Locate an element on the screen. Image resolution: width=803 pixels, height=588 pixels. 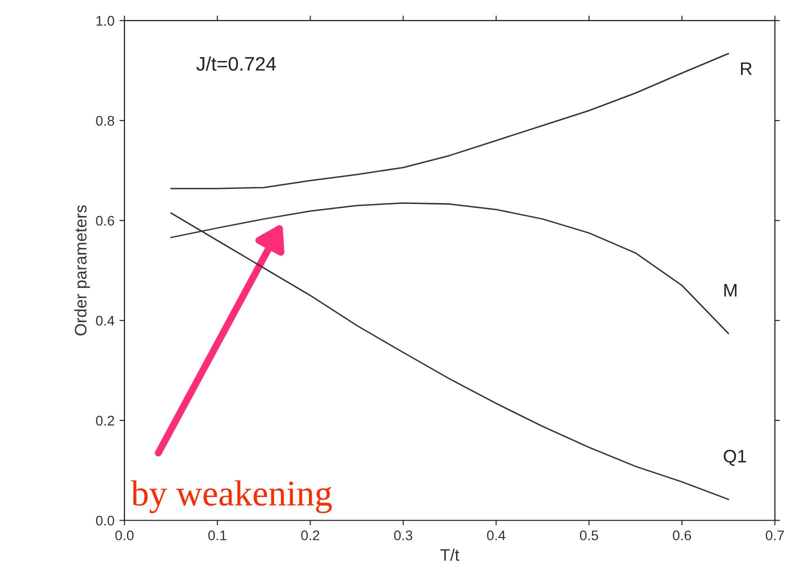
y-tick-label: 0.2 is located at coordinates (105, 421).